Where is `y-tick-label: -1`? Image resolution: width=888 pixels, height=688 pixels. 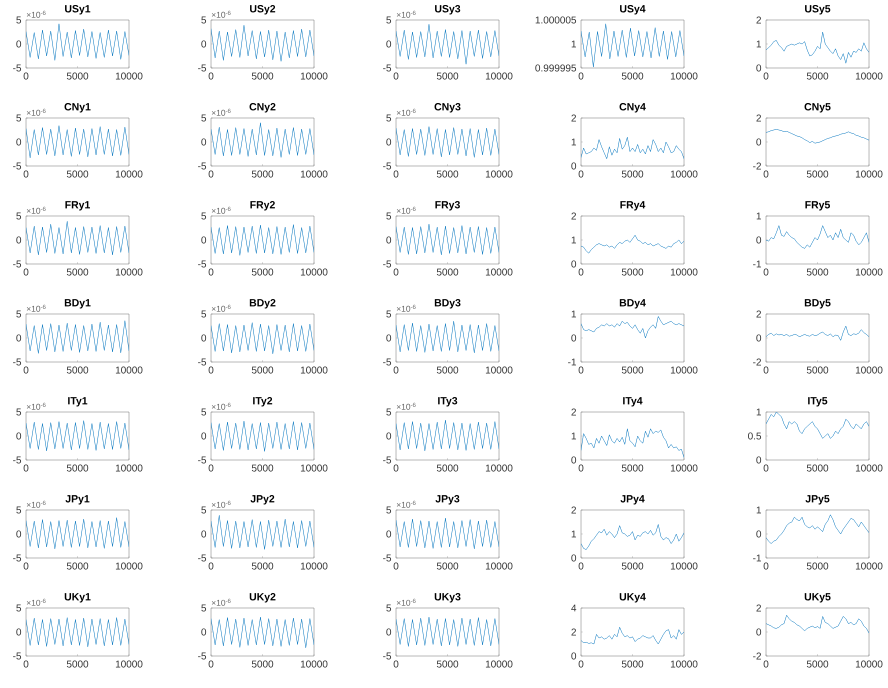
y-tick-label: -1 is located at coordinates (572, 362).